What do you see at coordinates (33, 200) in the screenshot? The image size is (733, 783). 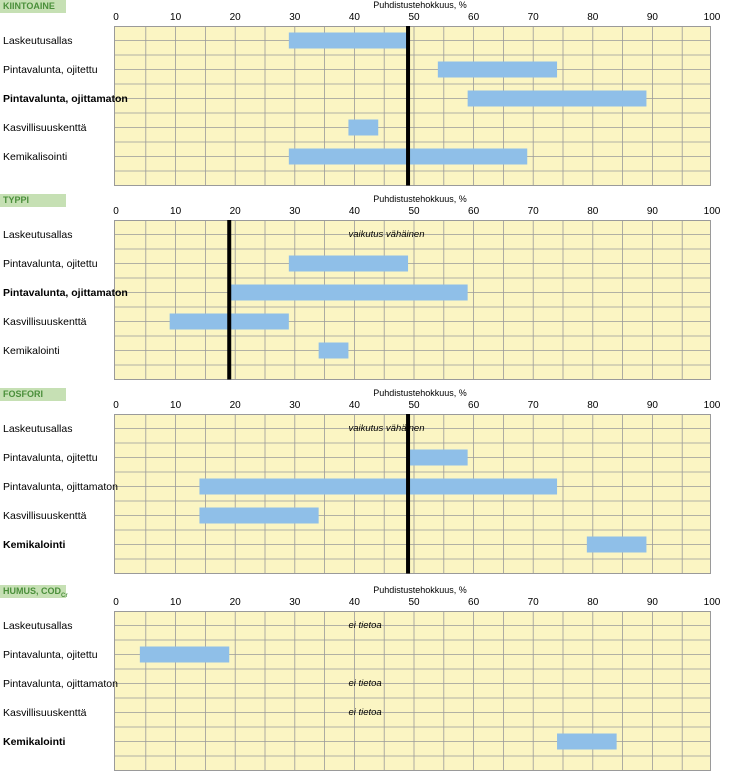 I see `chart-title: TYPPI` at bounding box center [33, 200].